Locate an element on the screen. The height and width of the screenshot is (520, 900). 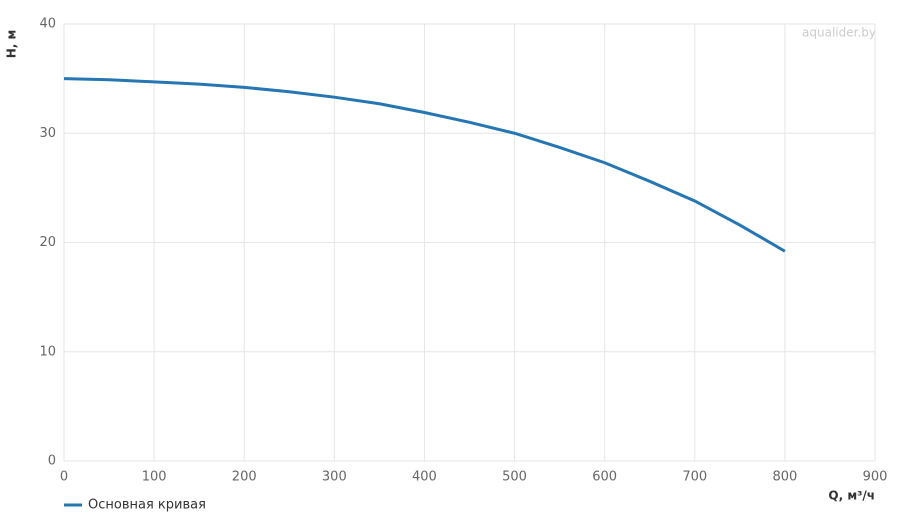
x-tick-label: 700 is located at coordinates (694, 477).